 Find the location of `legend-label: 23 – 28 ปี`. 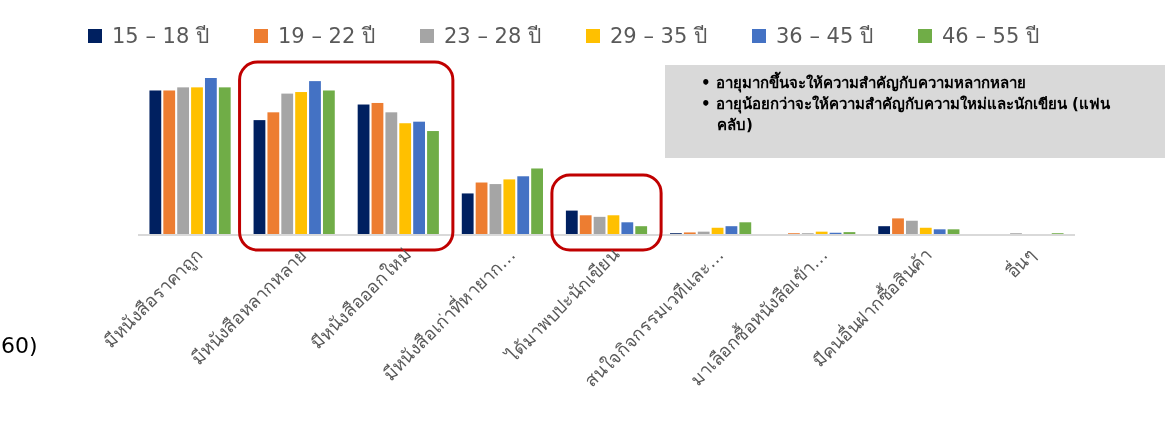

legend-label: 23 – 28 ปี is located at coordinates (492, 36).